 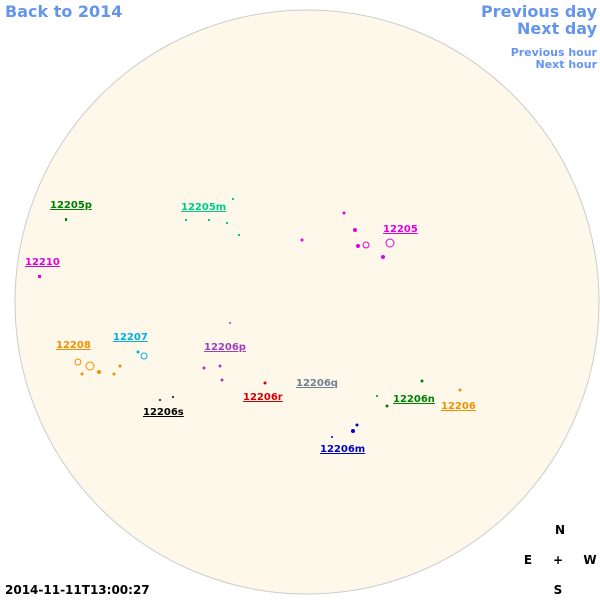 What do you see at coordinates (414, 399) in the screenshot?
I see `region-label: 12206n` at bounding box center [414, 399].